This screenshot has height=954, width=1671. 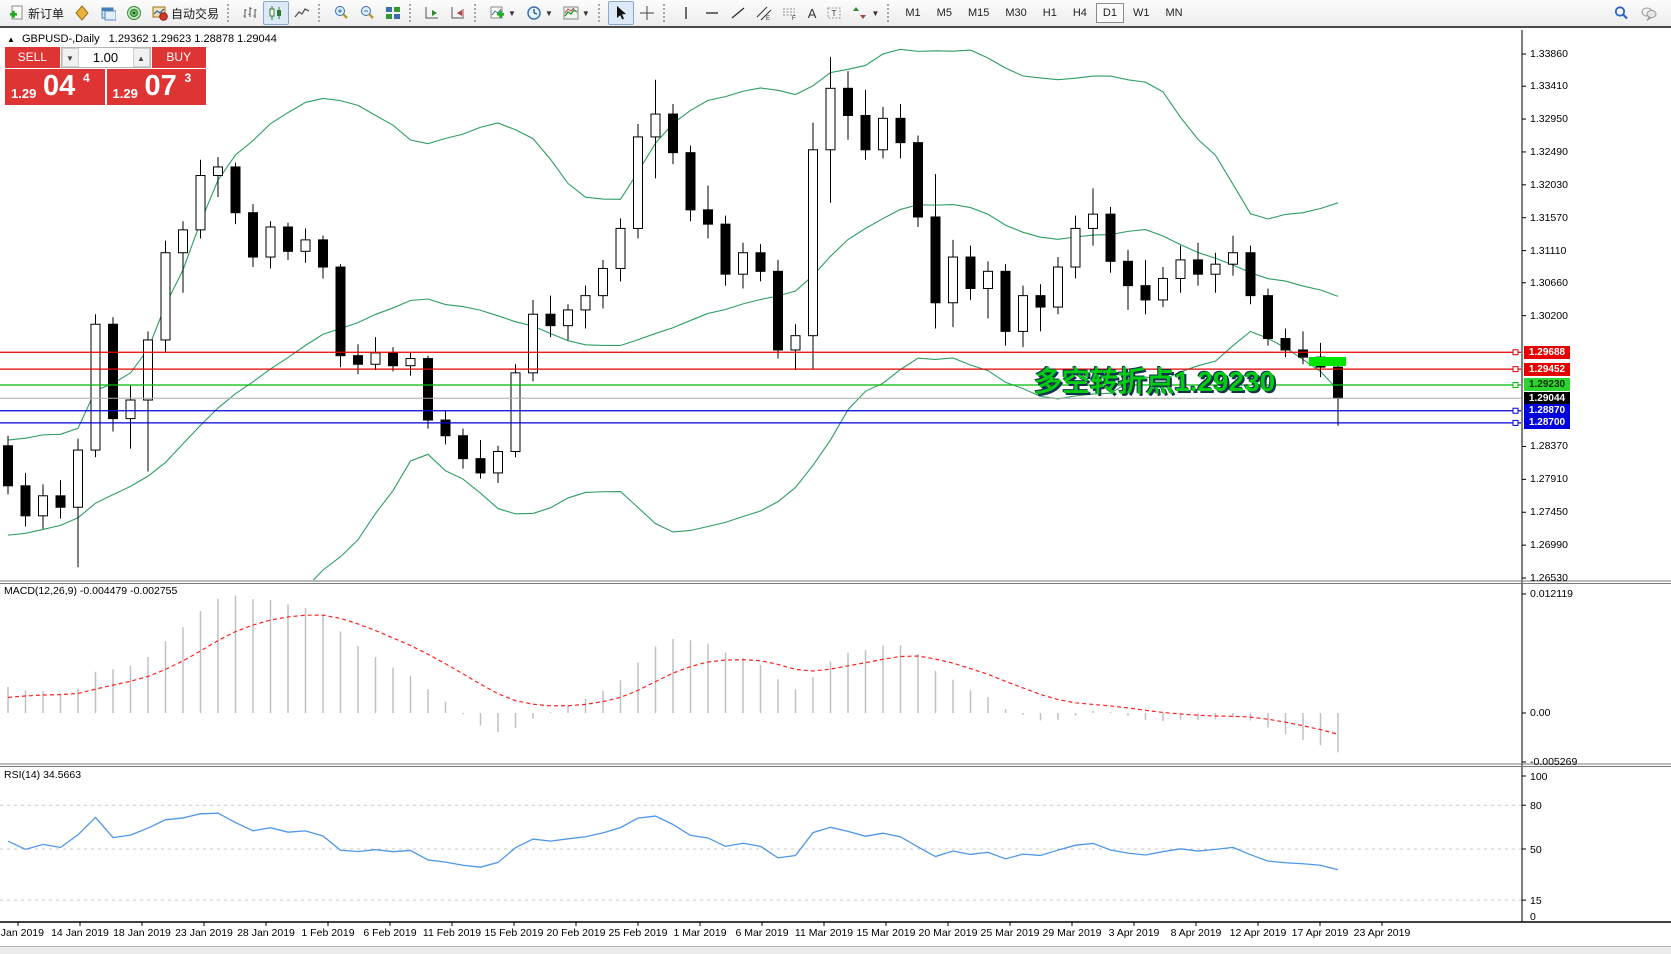 I want to click on price-tick-1.30200: 1.30200, so click(x=1549, y=315).